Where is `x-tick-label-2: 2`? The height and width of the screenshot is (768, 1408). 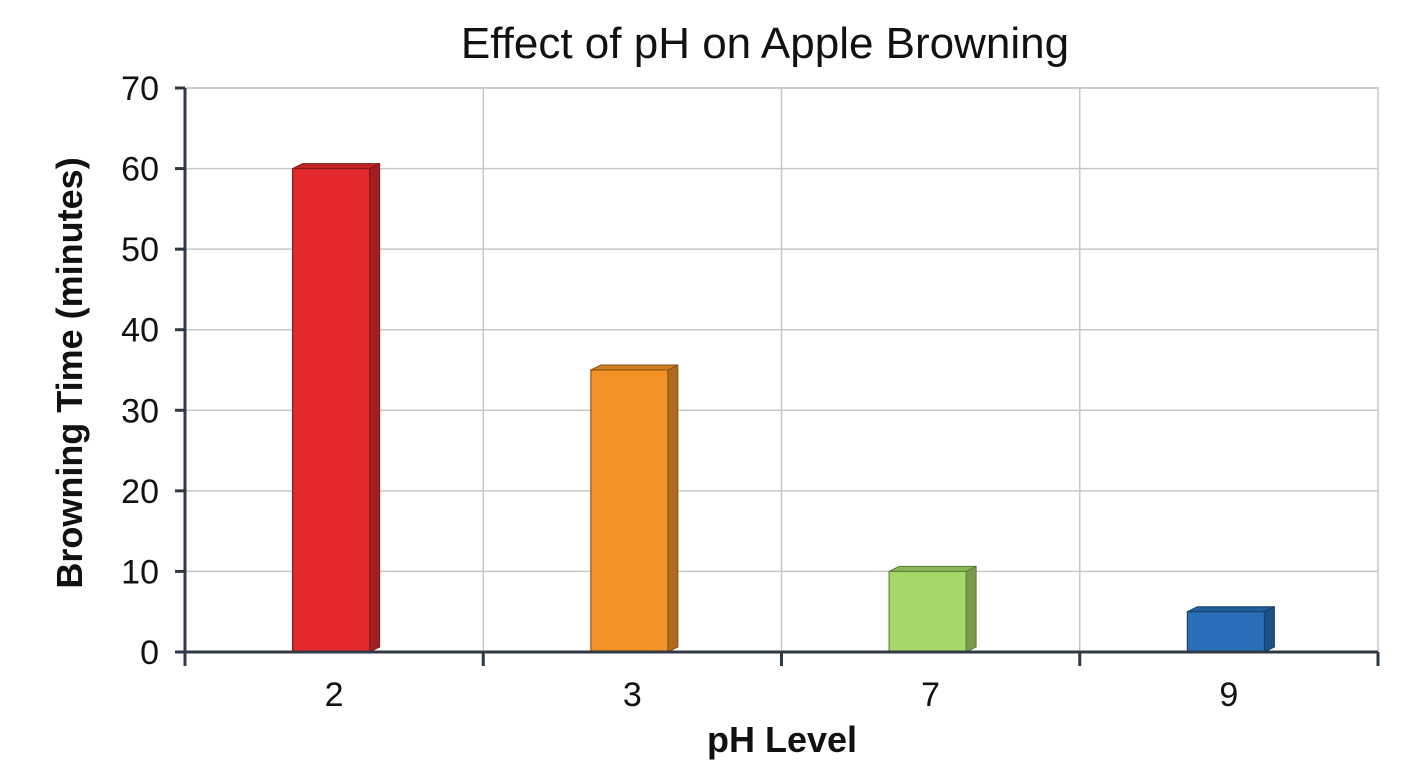 x-tick-label-2: 2 is located at coordinates (334, 695).